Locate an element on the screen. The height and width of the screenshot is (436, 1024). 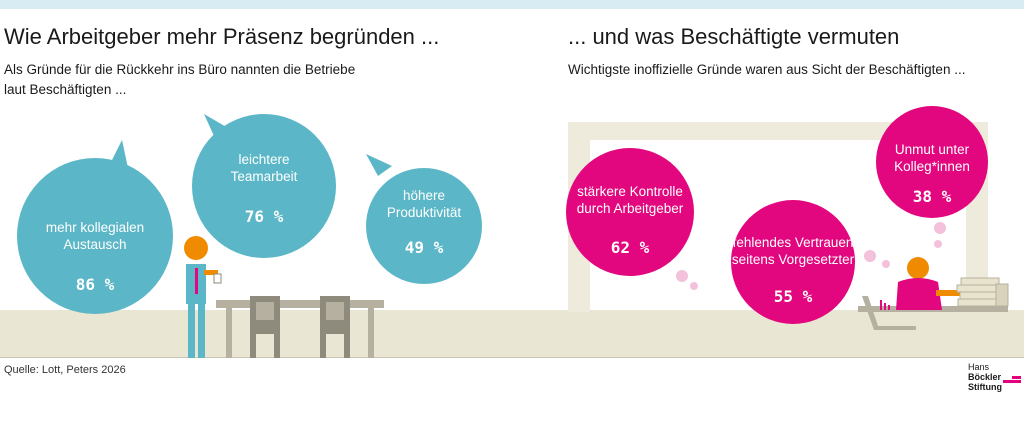
chair-right is located at coordinates (335, 327).